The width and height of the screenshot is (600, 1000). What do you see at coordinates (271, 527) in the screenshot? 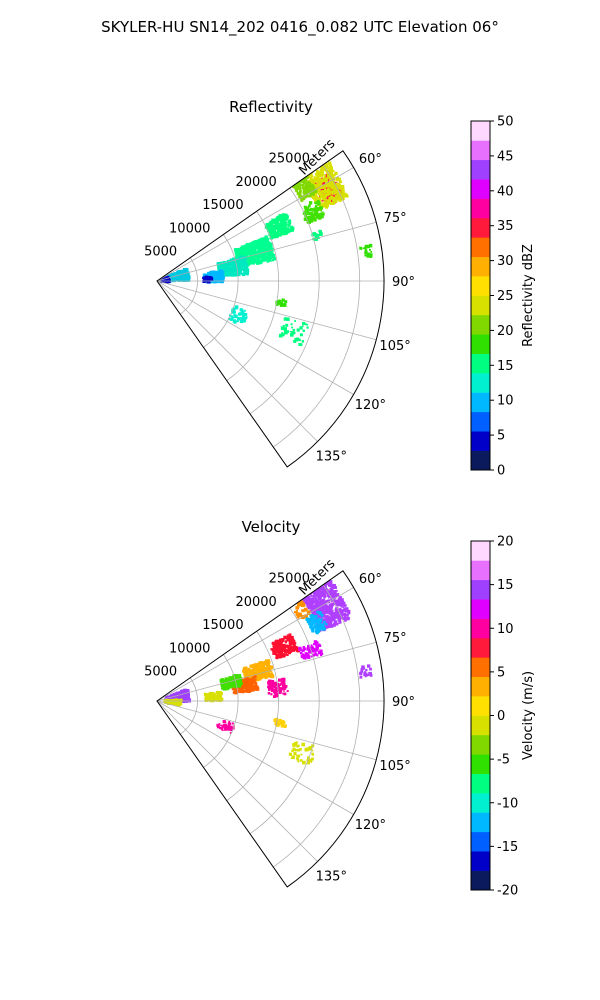
I see `panel-title: Velocity` at bounding box center [271, 527].